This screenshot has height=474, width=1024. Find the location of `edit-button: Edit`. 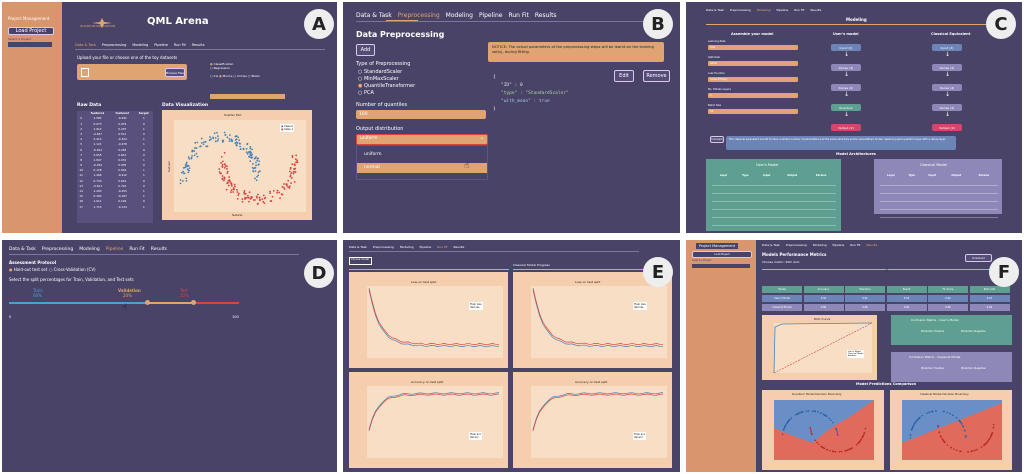

edit-button: Edit is located at coordinates (624, 76).